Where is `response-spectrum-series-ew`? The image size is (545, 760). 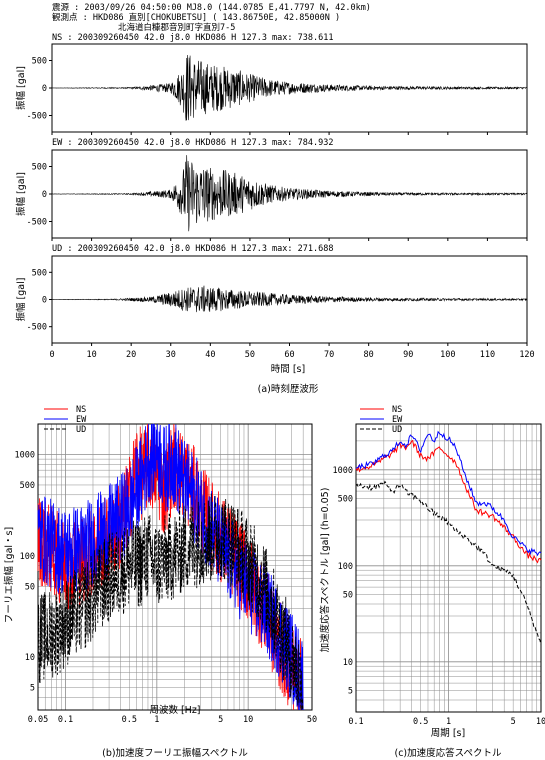
response-spectrum-series-ew is located at coordinates (448, 493).